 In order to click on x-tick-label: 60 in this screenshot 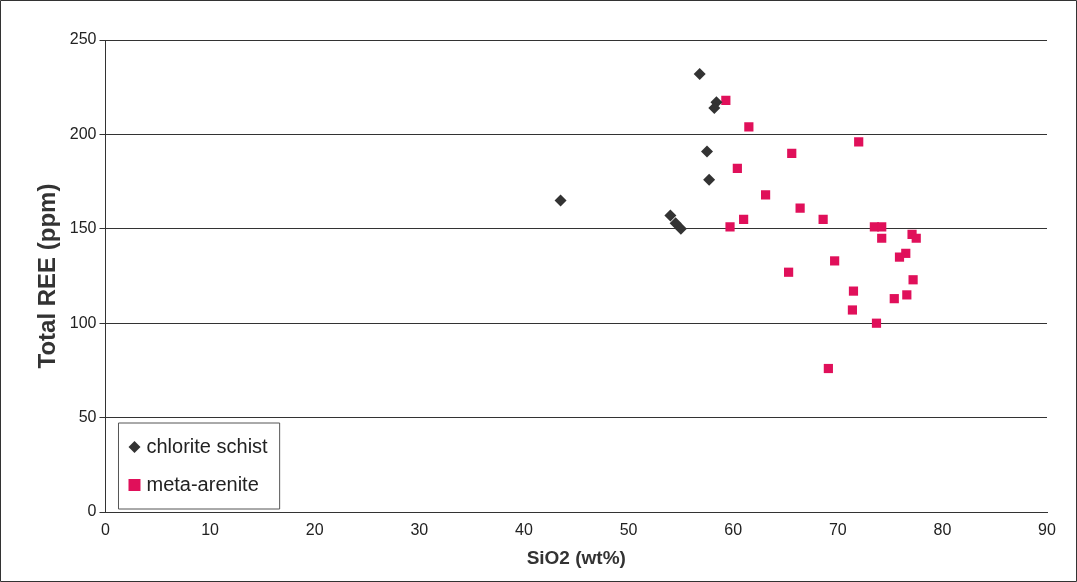, I will do `click(733, 530)`.